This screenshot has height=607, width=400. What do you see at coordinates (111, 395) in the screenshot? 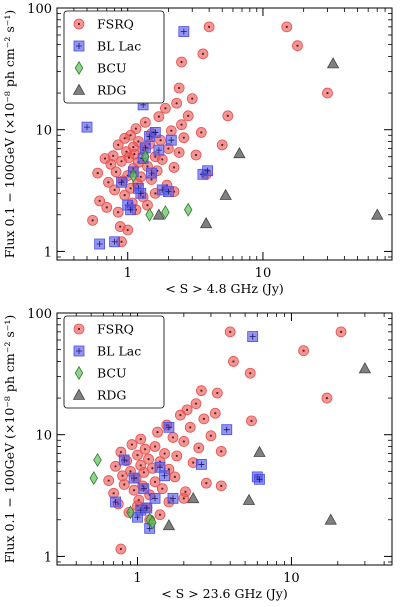
I see `legend-label-rdg: RDG` at bounding box center [111, 395].